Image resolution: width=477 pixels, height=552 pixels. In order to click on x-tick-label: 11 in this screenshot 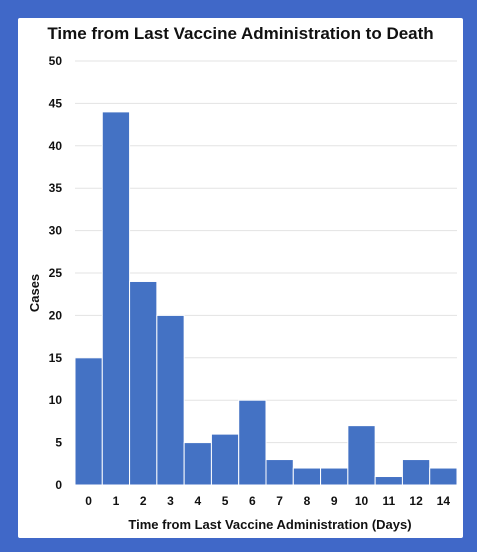, I will do `click(388, 501)`.